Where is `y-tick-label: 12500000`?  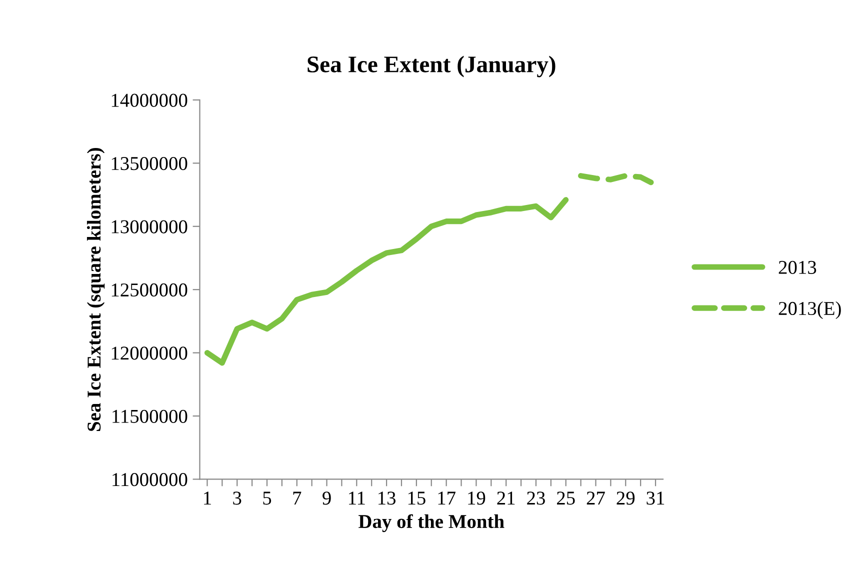 y-tick-label: 12500000 is located at coordinates (150, 290).